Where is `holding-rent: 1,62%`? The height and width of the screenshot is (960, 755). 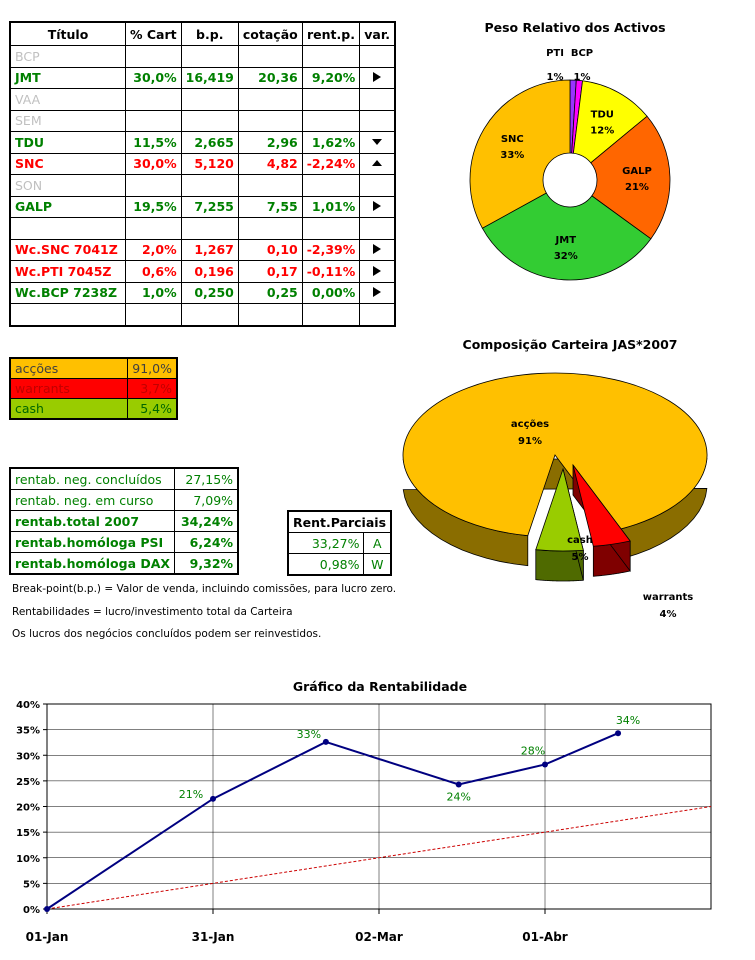 holding-rent: 1,62% is located at coordinates (331, 142).